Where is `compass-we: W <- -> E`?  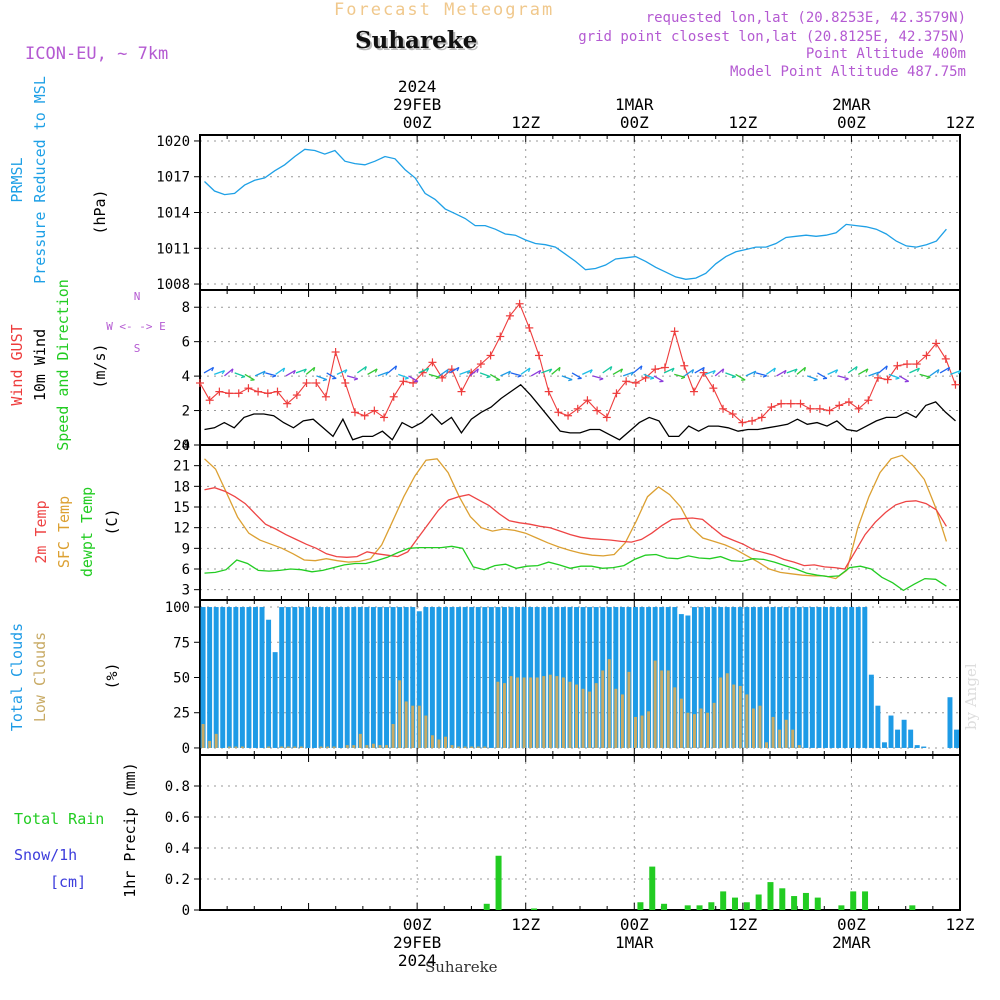 compass-we: W <- -> E is located at coordinates (136, 326).